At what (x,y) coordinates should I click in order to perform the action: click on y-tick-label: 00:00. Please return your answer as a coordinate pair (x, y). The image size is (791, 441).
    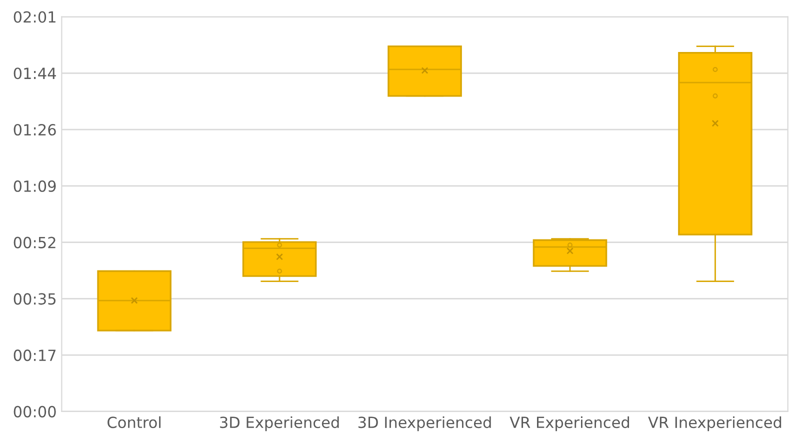
    Looking at the image, I should click on (35, 412).